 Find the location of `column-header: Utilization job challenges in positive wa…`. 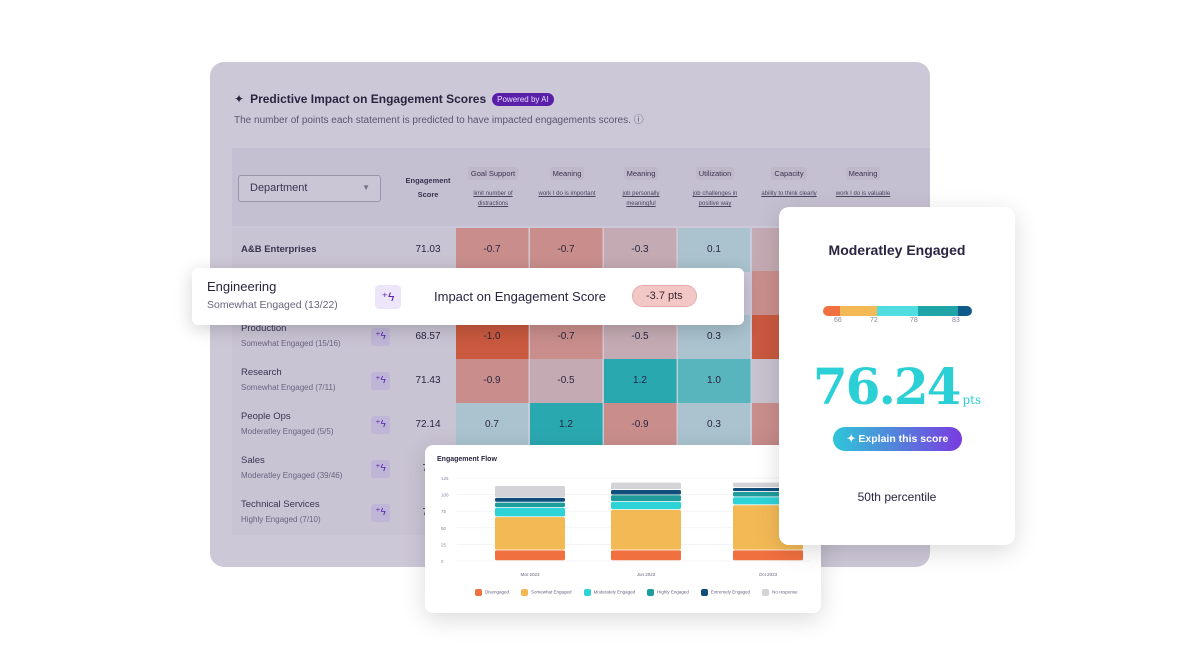

column-header: Utilization job challenges in positive wa… is located at coordinates (715, 186).